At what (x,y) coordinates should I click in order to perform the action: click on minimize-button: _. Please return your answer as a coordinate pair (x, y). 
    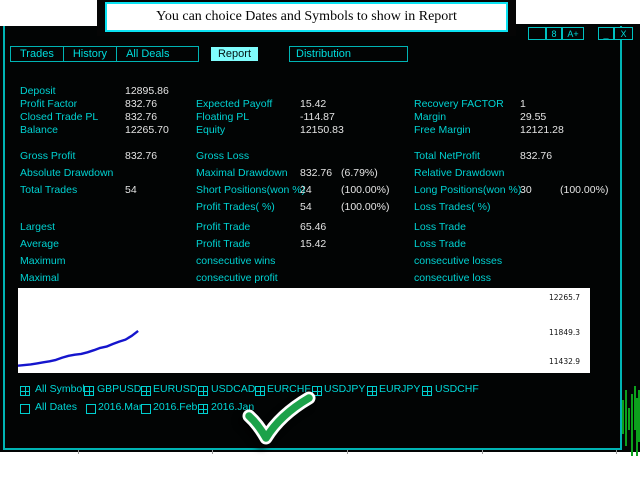
    Looking at the image, I should click on (606, 33).